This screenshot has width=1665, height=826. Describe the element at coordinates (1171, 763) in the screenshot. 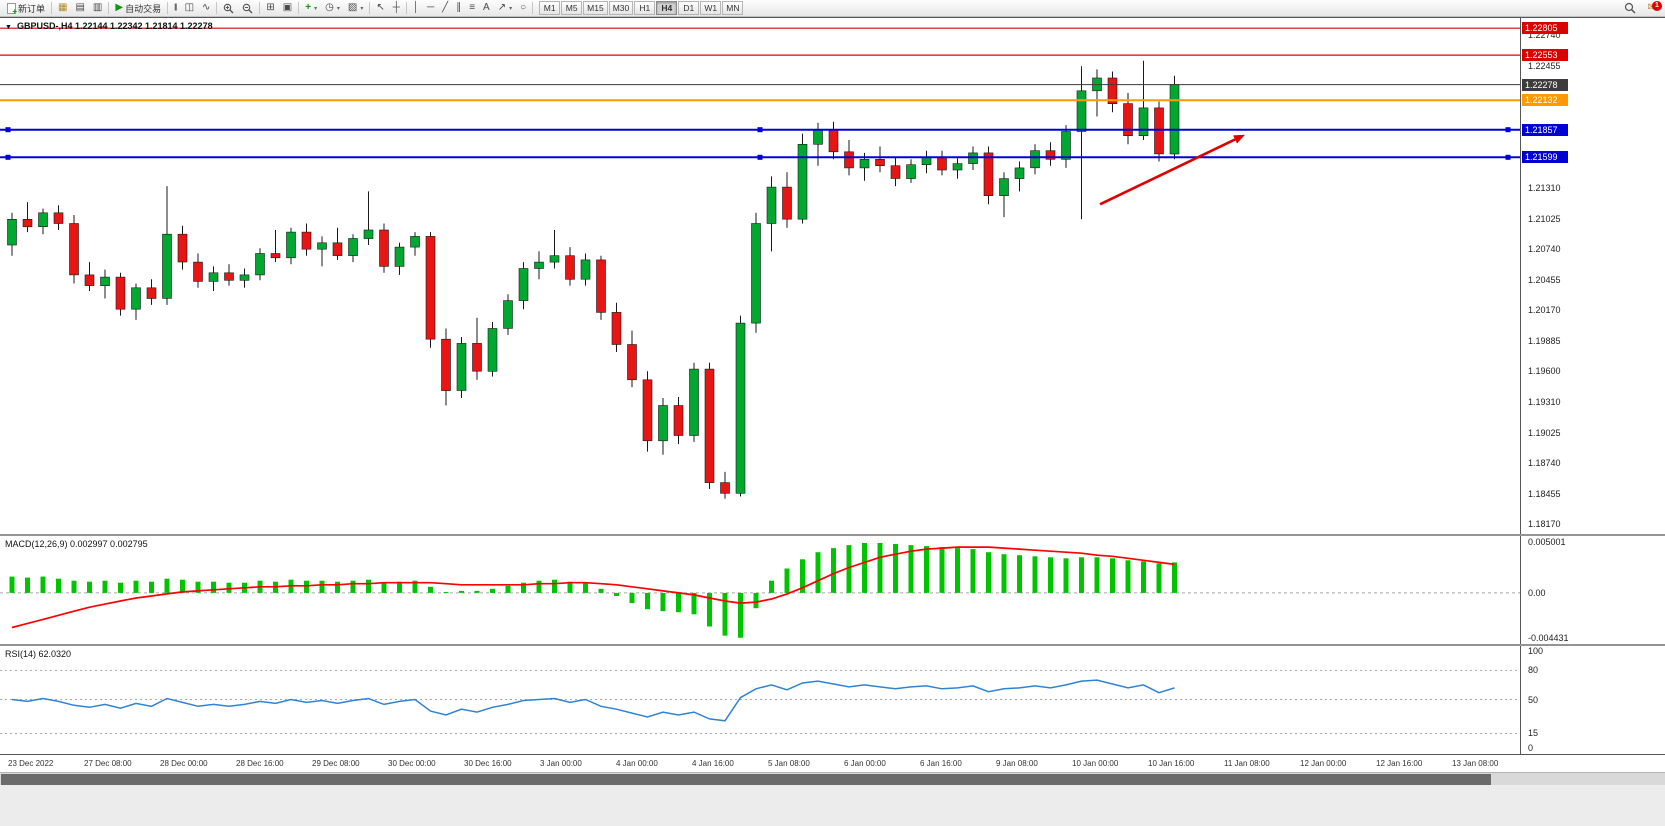

I see `time-axis-label: 10 Jan 16:00` at that location.